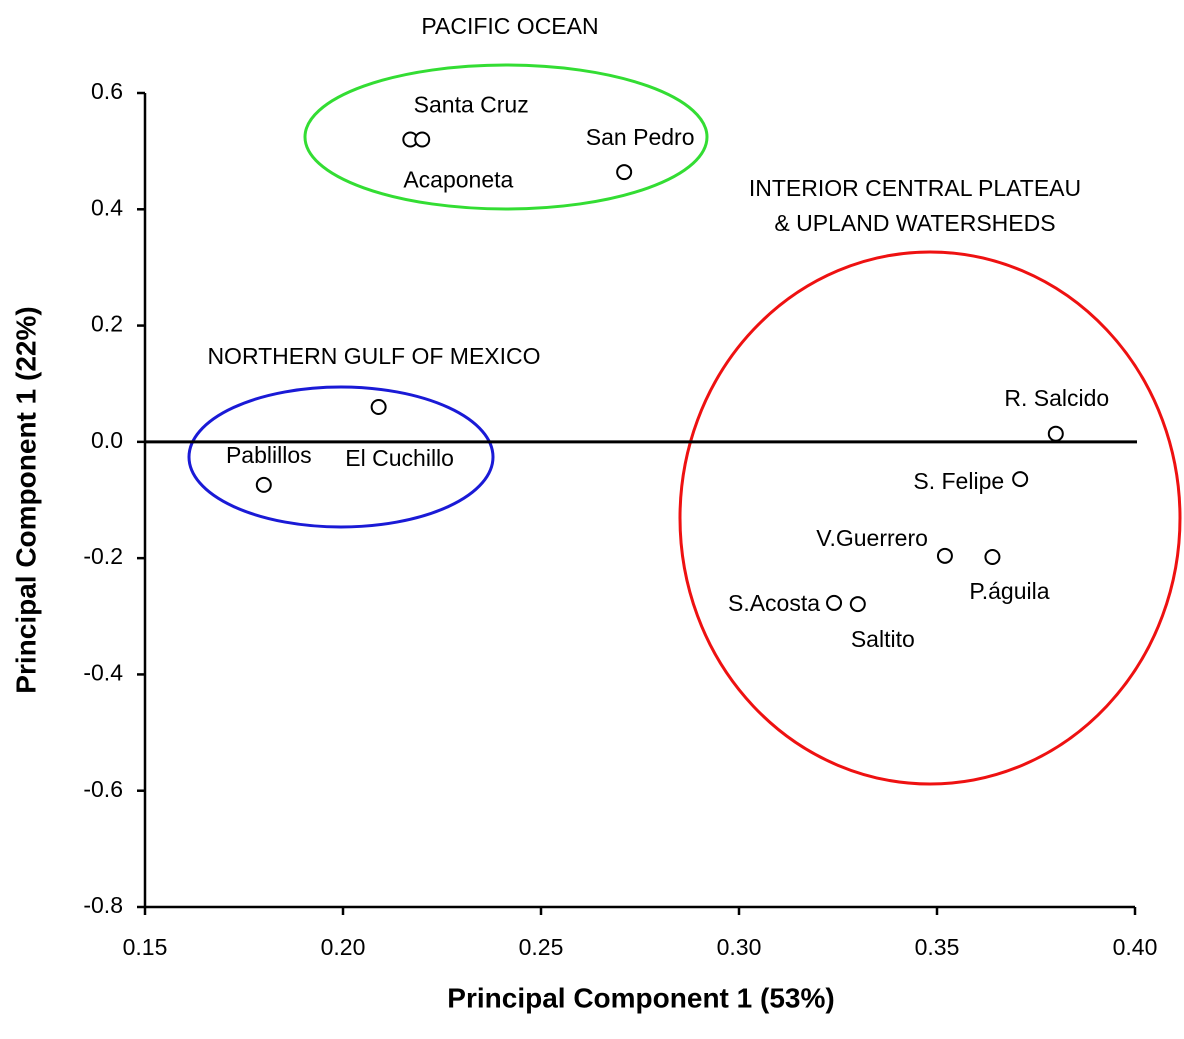 This screenshot has height=1039, width=1184. What do you see at coordinates (1009, 591) in the screenshot?
I see `point-label: P.águila` at bounding box center [1009, 591].